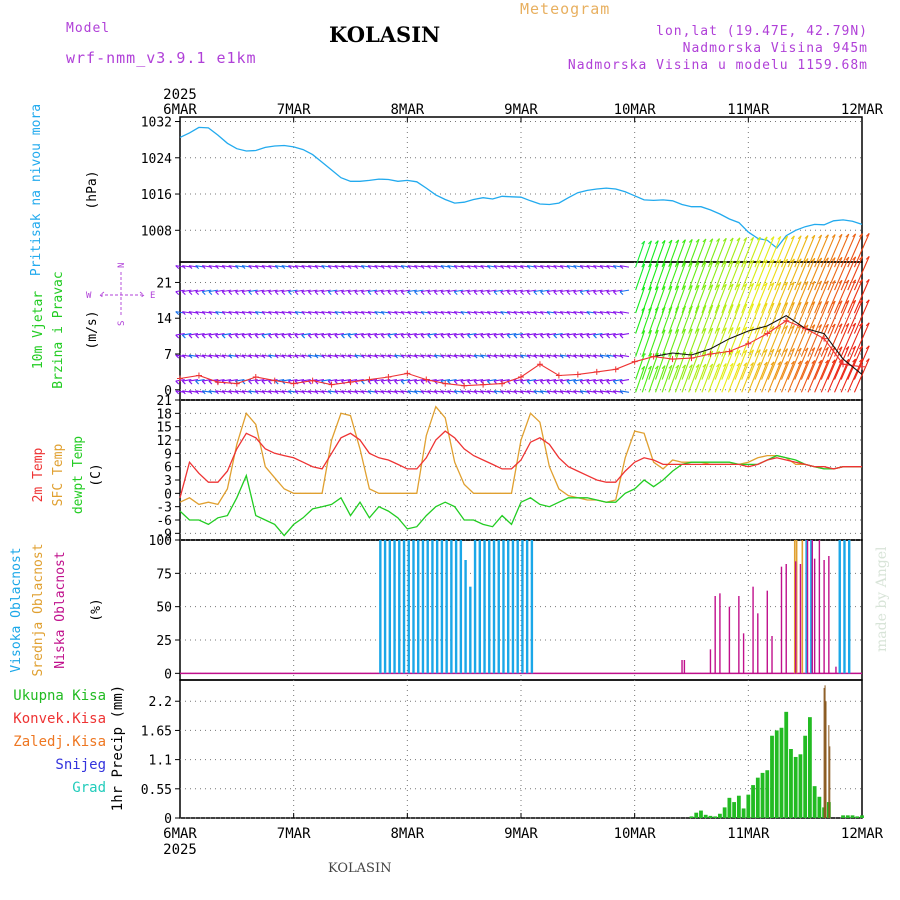 This screenshot has height=900, width=900. Describe the element at coordinates (360, 868) in the screenshot. I see `footer-station: KOLASIN` at that location.